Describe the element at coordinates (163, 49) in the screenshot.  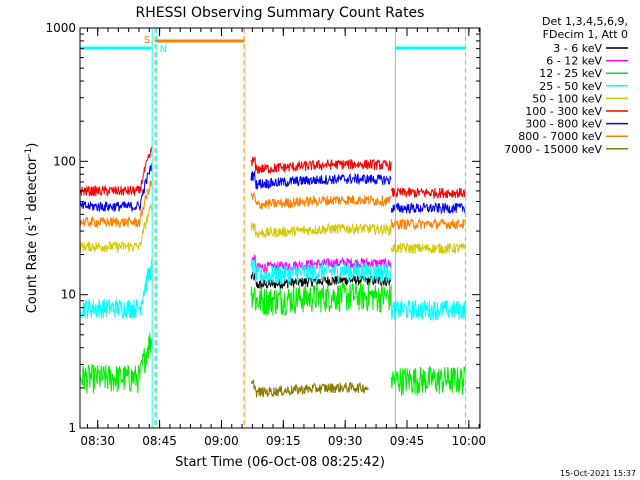
I see `night-label: N` at that location.